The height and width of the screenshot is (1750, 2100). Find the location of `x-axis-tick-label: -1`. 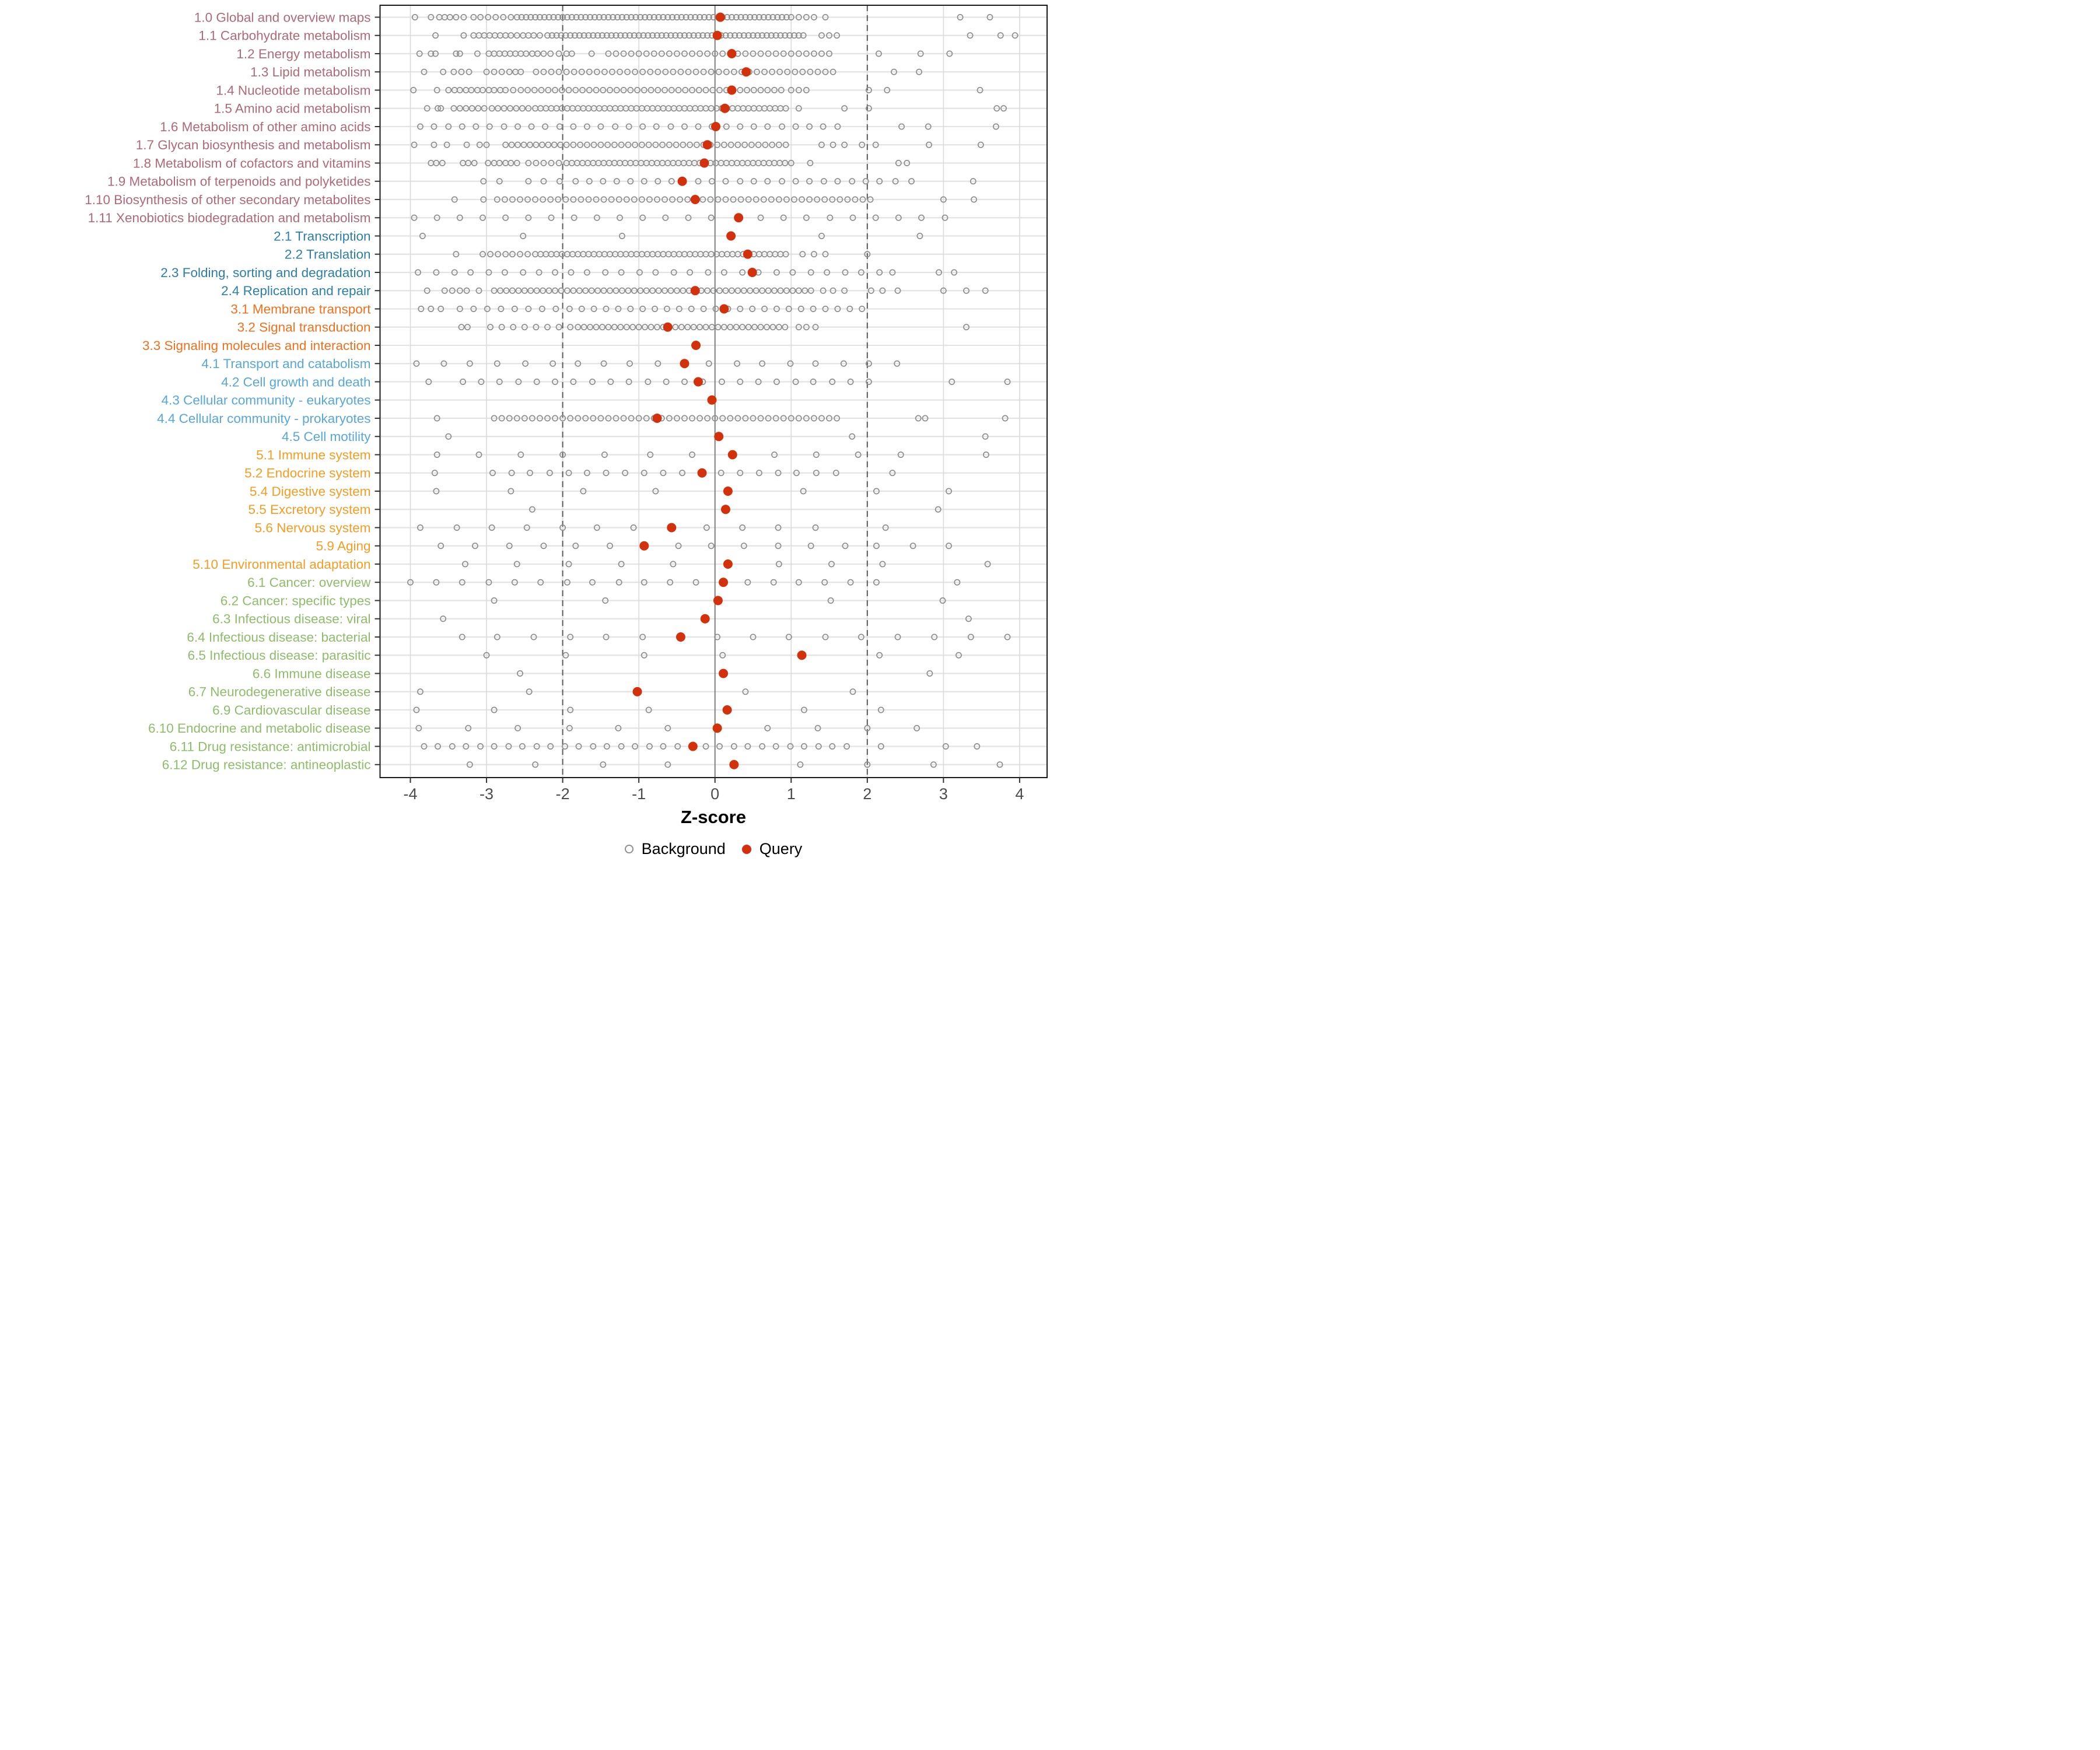

x-axis-tick-label: -1 is located at coordinates (639, 794).